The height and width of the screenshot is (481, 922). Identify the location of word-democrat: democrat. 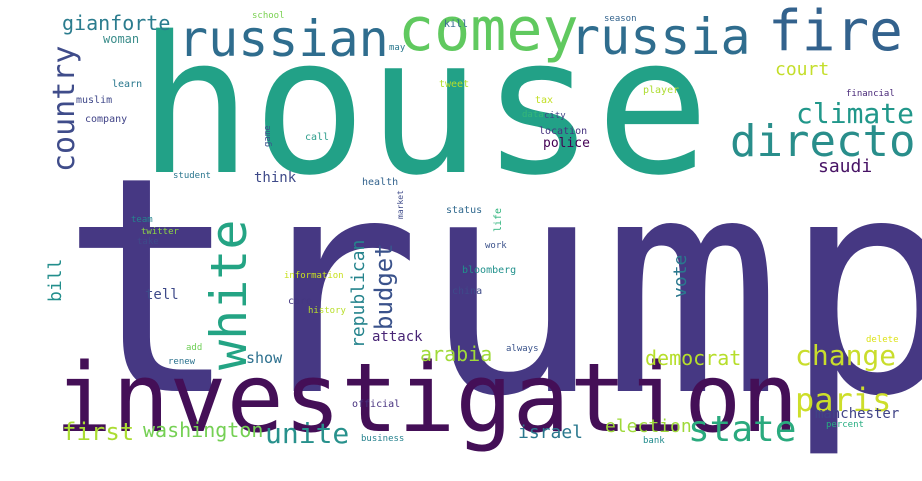
(693, 358).